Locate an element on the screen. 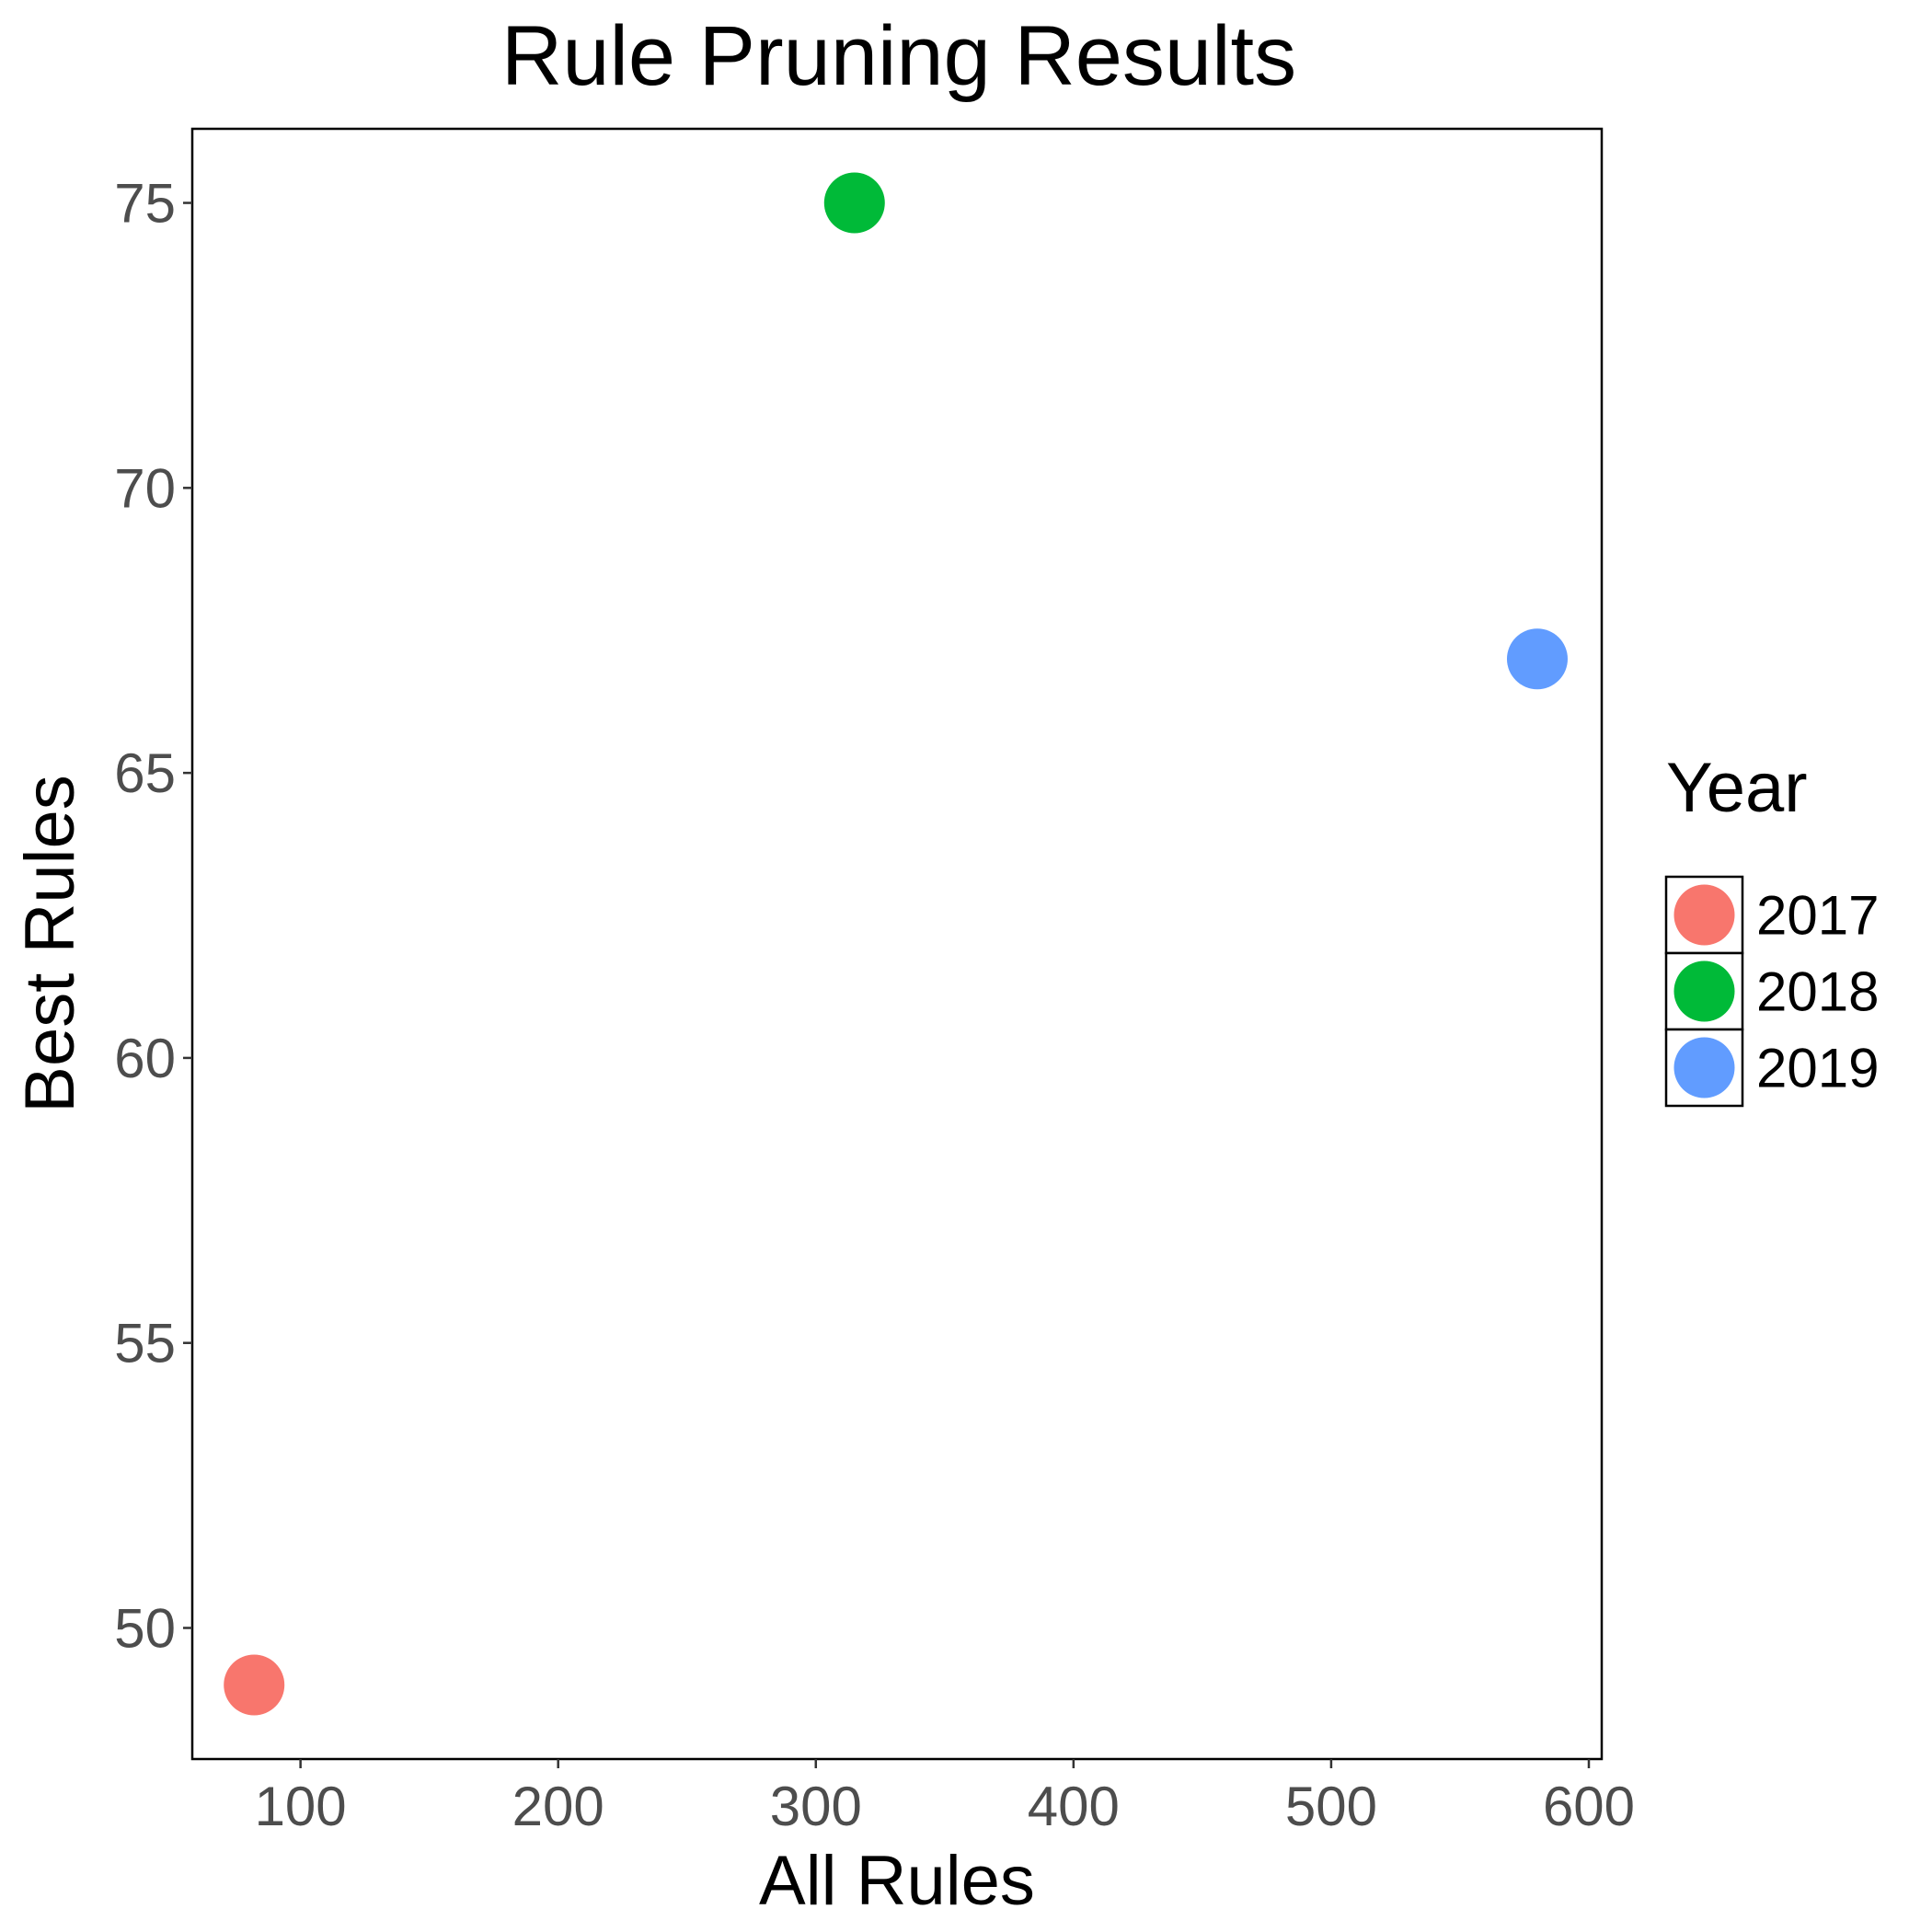 This screenshot has width=1932, height=1932. y-tick-label: 55 is located at coordinates (145, 1343).